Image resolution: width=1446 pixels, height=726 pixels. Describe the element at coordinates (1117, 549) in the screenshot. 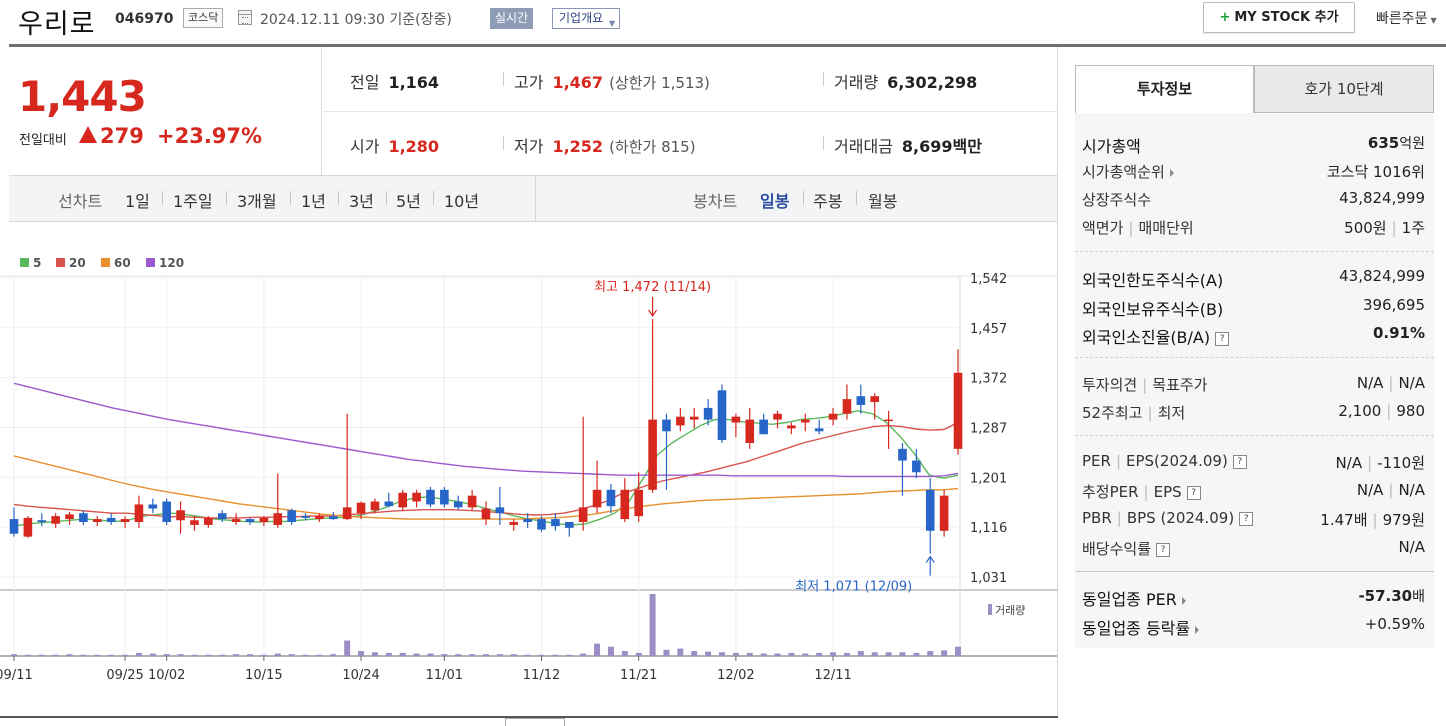

I see `row-label: 배당수익률` at that location.